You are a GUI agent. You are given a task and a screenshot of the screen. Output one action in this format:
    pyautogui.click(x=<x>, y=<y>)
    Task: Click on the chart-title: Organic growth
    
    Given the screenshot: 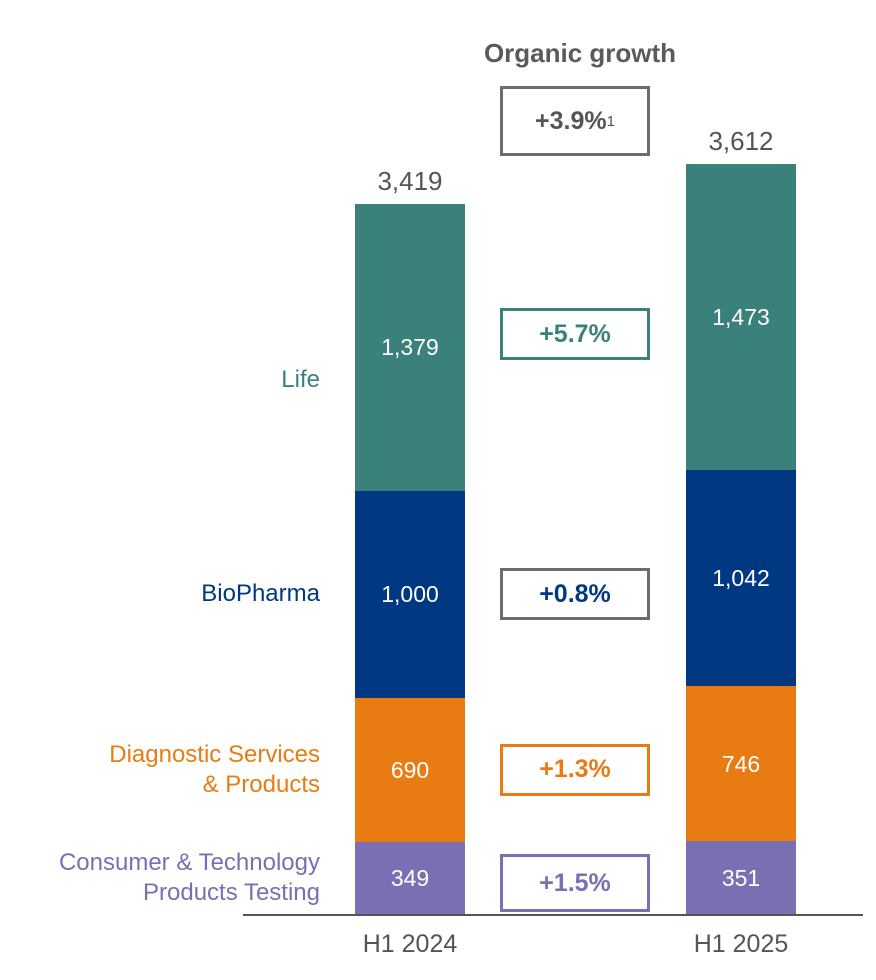 What is the action you would take?
    pyautogui.click(x=580, y=53)
    